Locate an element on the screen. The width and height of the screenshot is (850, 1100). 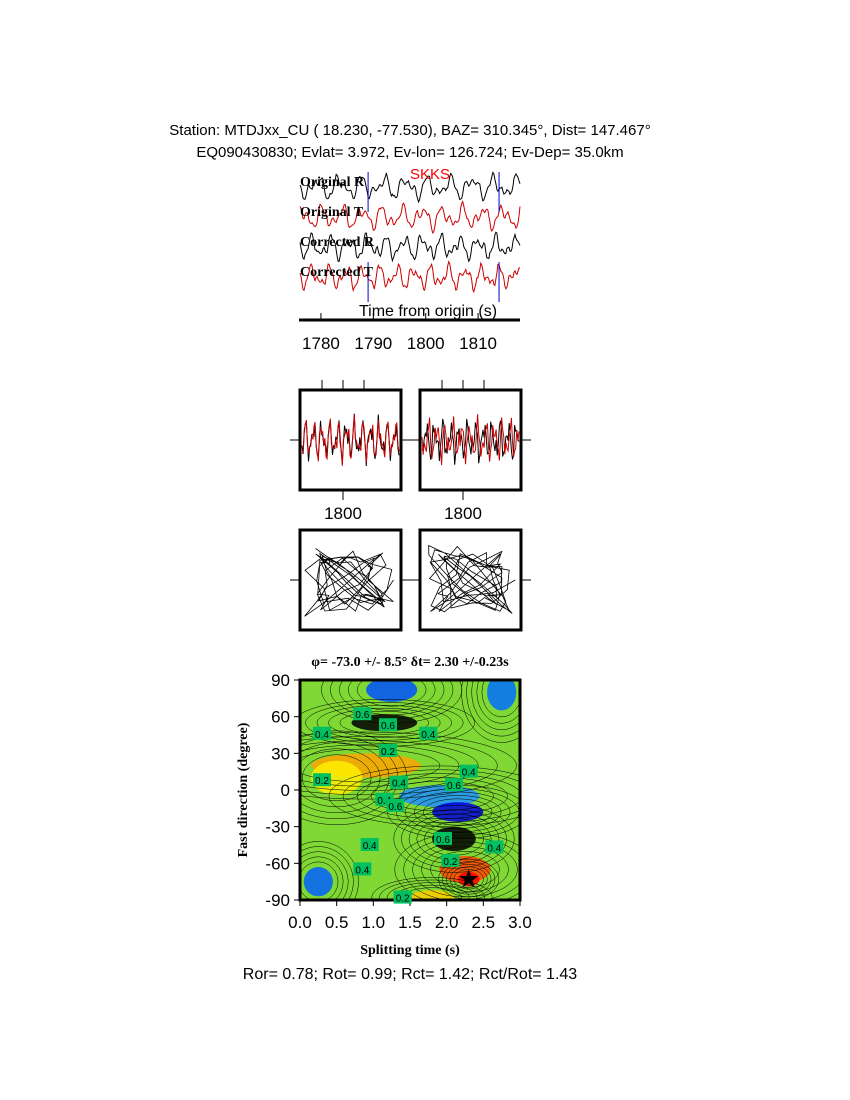
waveform-box-after-tick: 1800 is located at coordinates (463, 513).